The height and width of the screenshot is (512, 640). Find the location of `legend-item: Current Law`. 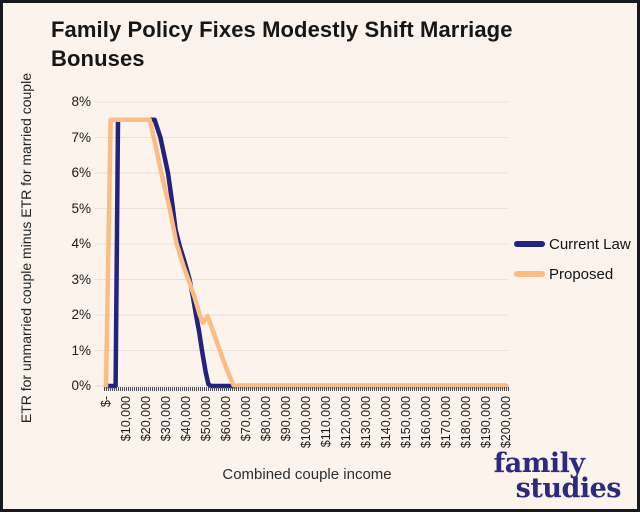

legend-item: Current Law is located at coordinates (572, 244).